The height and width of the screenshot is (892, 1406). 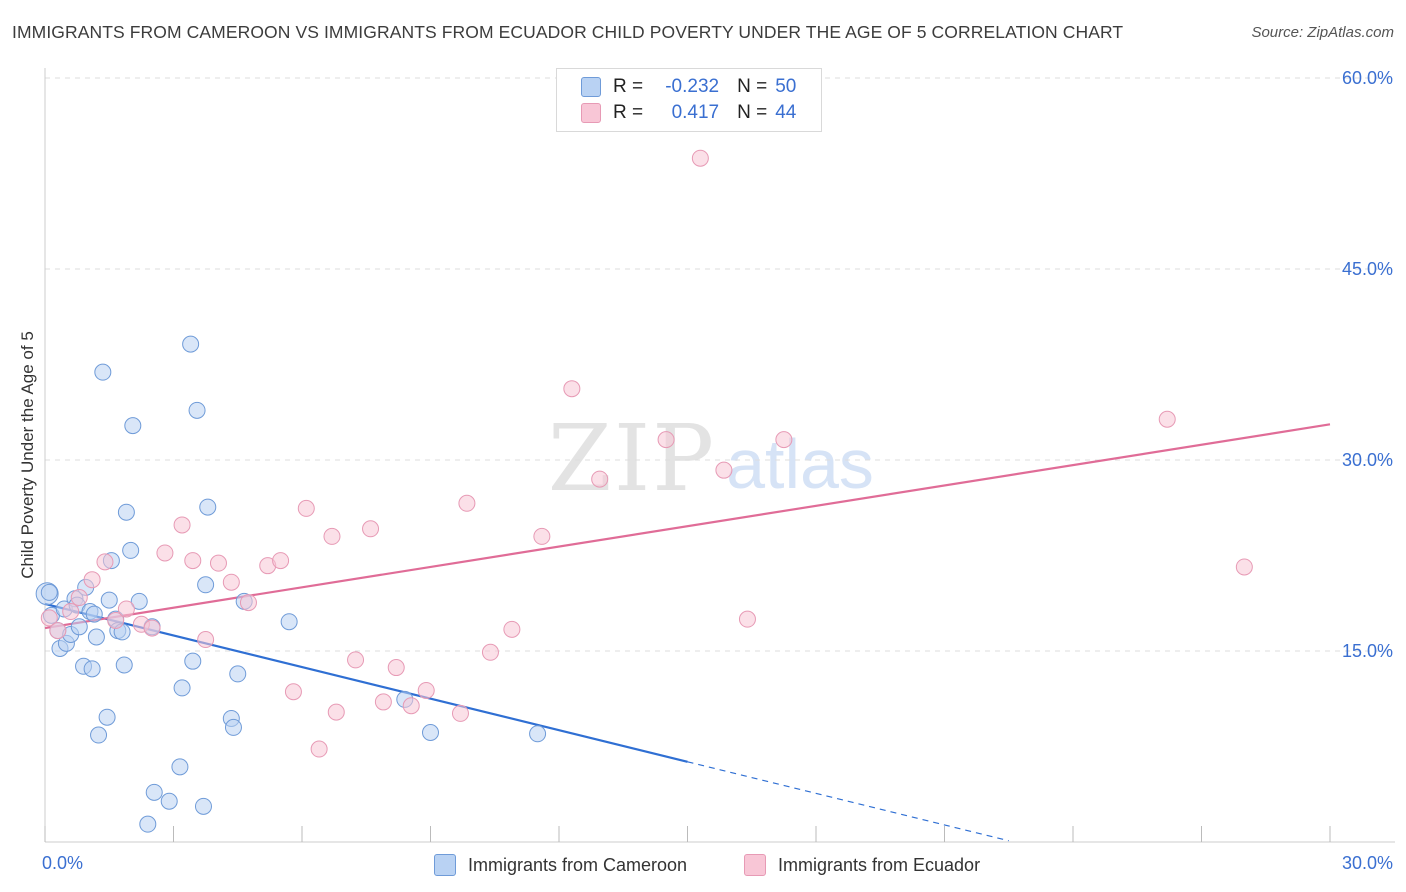 What do you see at coordinates (800, 464) in the screenshot?
I see `watermark-atlas: atlas` at bounding box center [800, 464].